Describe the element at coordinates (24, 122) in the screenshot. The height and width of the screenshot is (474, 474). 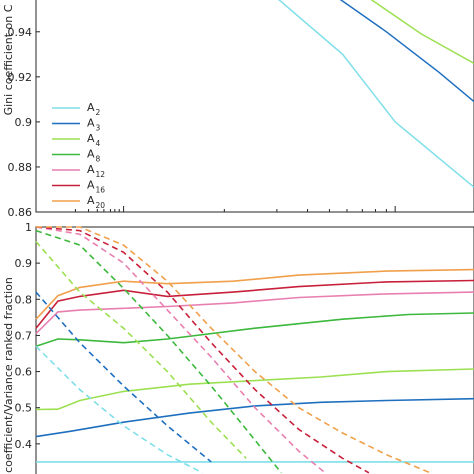
I see `top-y-tick-label: 0.9` at that location.